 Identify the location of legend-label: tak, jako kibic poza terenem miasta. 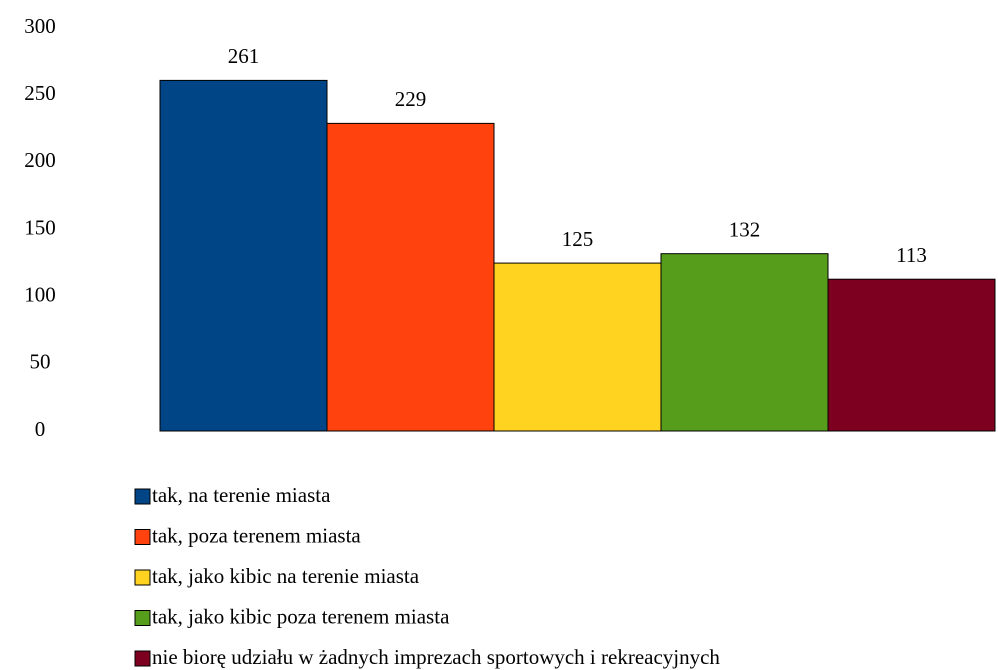
(301, 616).